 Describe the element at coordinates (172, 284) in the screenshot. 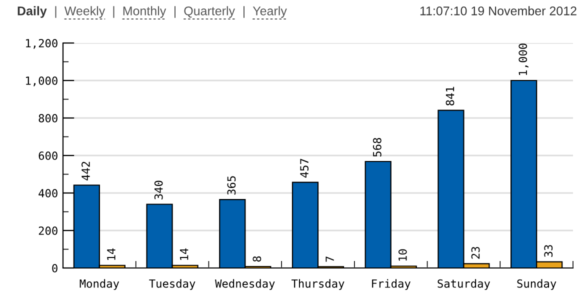

I see `x-tick-label: Tuesday` at that location.